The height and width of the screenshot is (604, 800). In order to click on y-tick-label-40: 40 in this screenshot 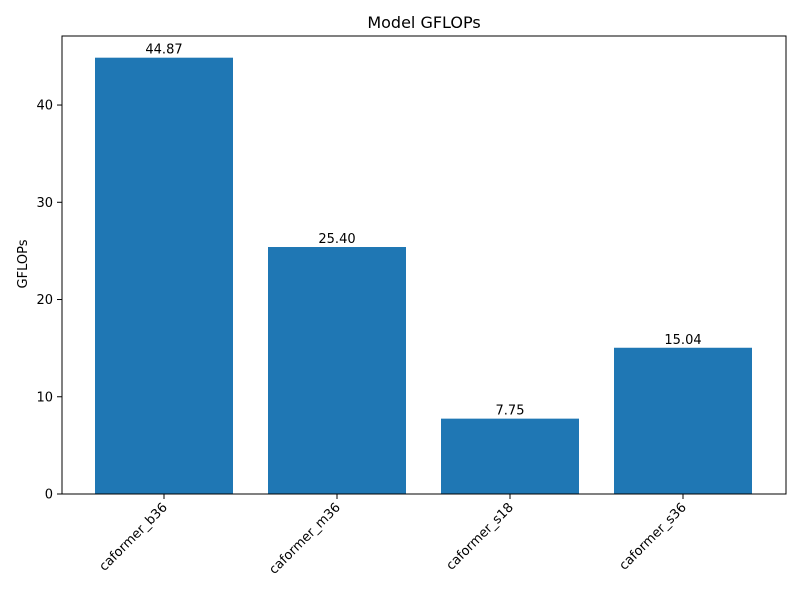, I will do `click(44, 106)`.